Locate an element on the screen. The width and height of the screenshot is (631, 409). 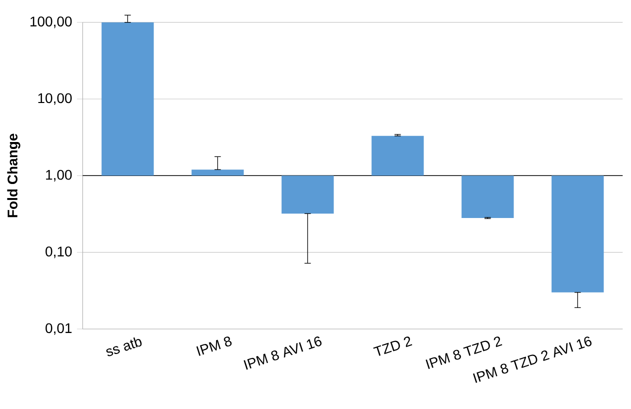
y-axis-title: Fold Change is located at coordinates (13, 176).